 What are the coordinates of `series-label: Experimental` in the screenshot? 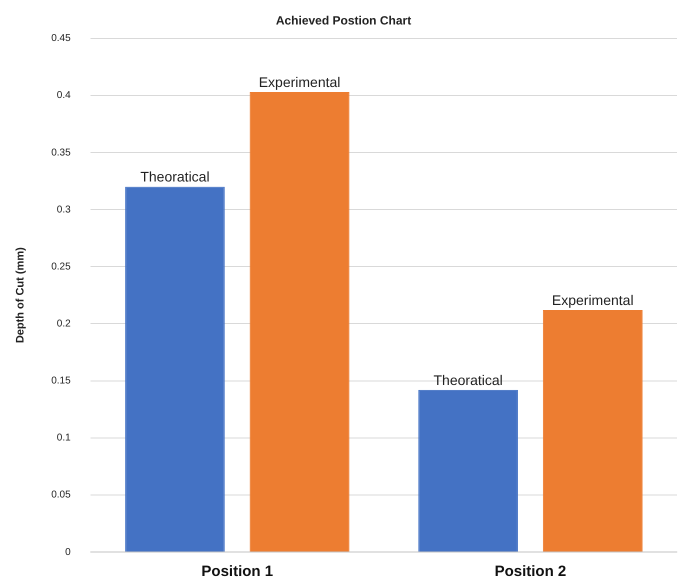 It's located at (299, 82).